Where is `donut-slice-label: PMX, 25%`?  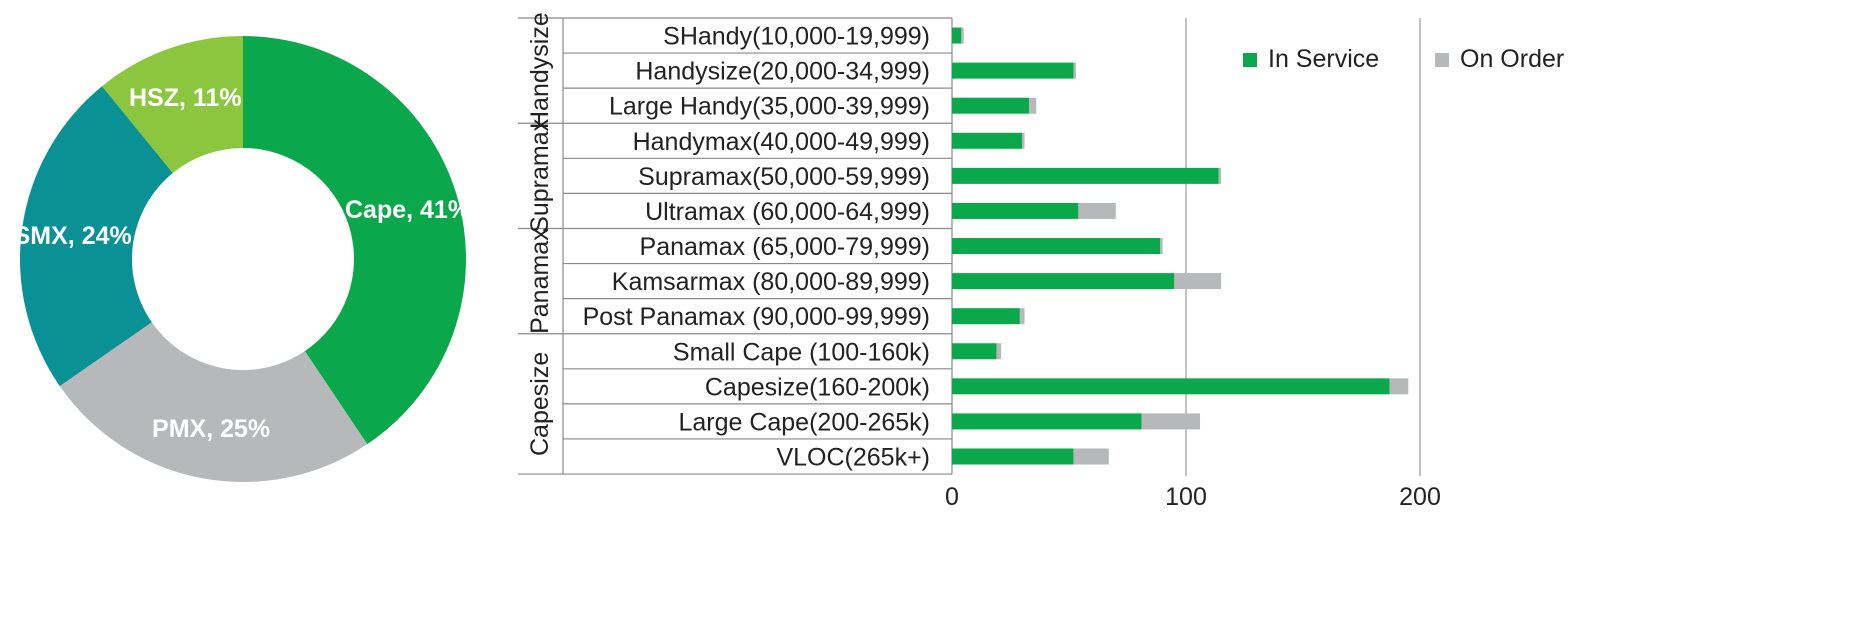 donut-slice-label: PMX, 25% is located at coordinates (211, 429).